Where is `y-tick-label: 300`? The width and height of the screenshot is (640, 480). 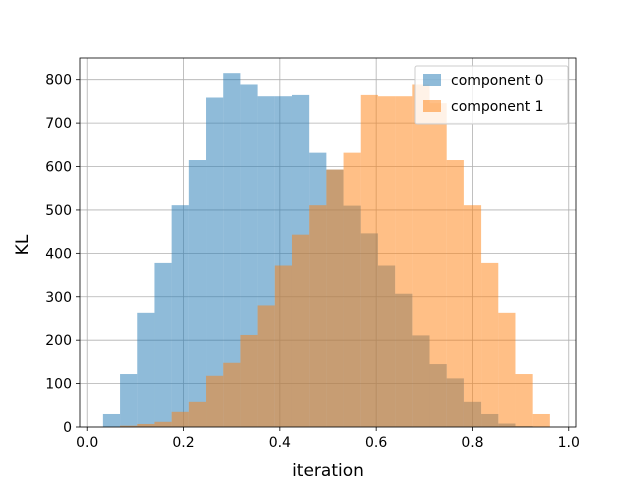
y-tick-label: 300 is located at coordinates (58, 298).